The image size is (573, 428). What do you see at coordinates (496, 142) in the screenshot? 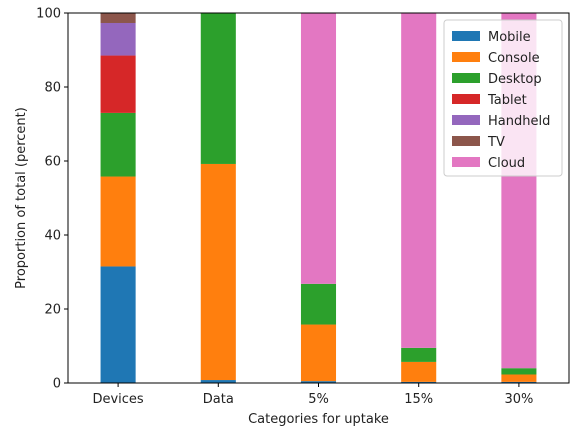
I see `legend-label-tv: TV` at bounding box center [496, 142].